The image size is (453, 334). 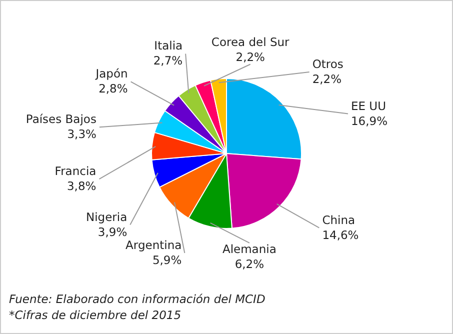 What do you see at coordinates (328, 64) in the screenshot?
I see `slice-label: Otros` at bounding box center [328, 64].